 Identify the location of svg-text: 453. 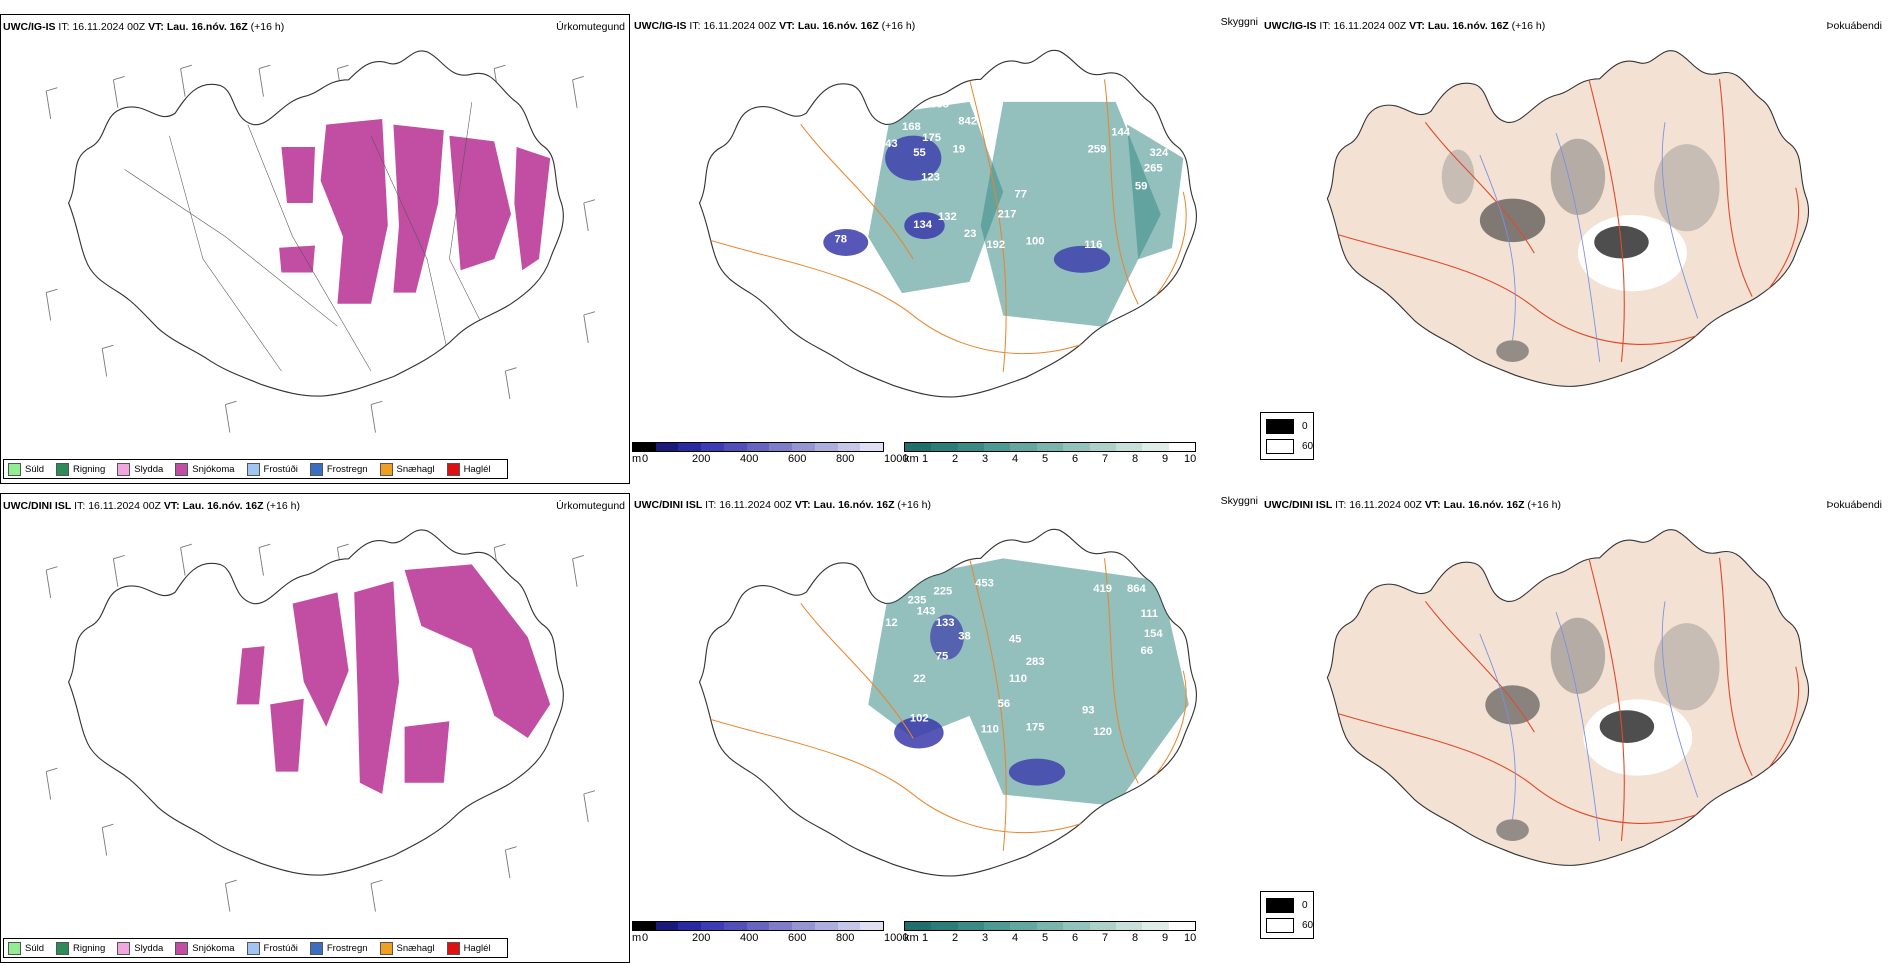
(984, 583).